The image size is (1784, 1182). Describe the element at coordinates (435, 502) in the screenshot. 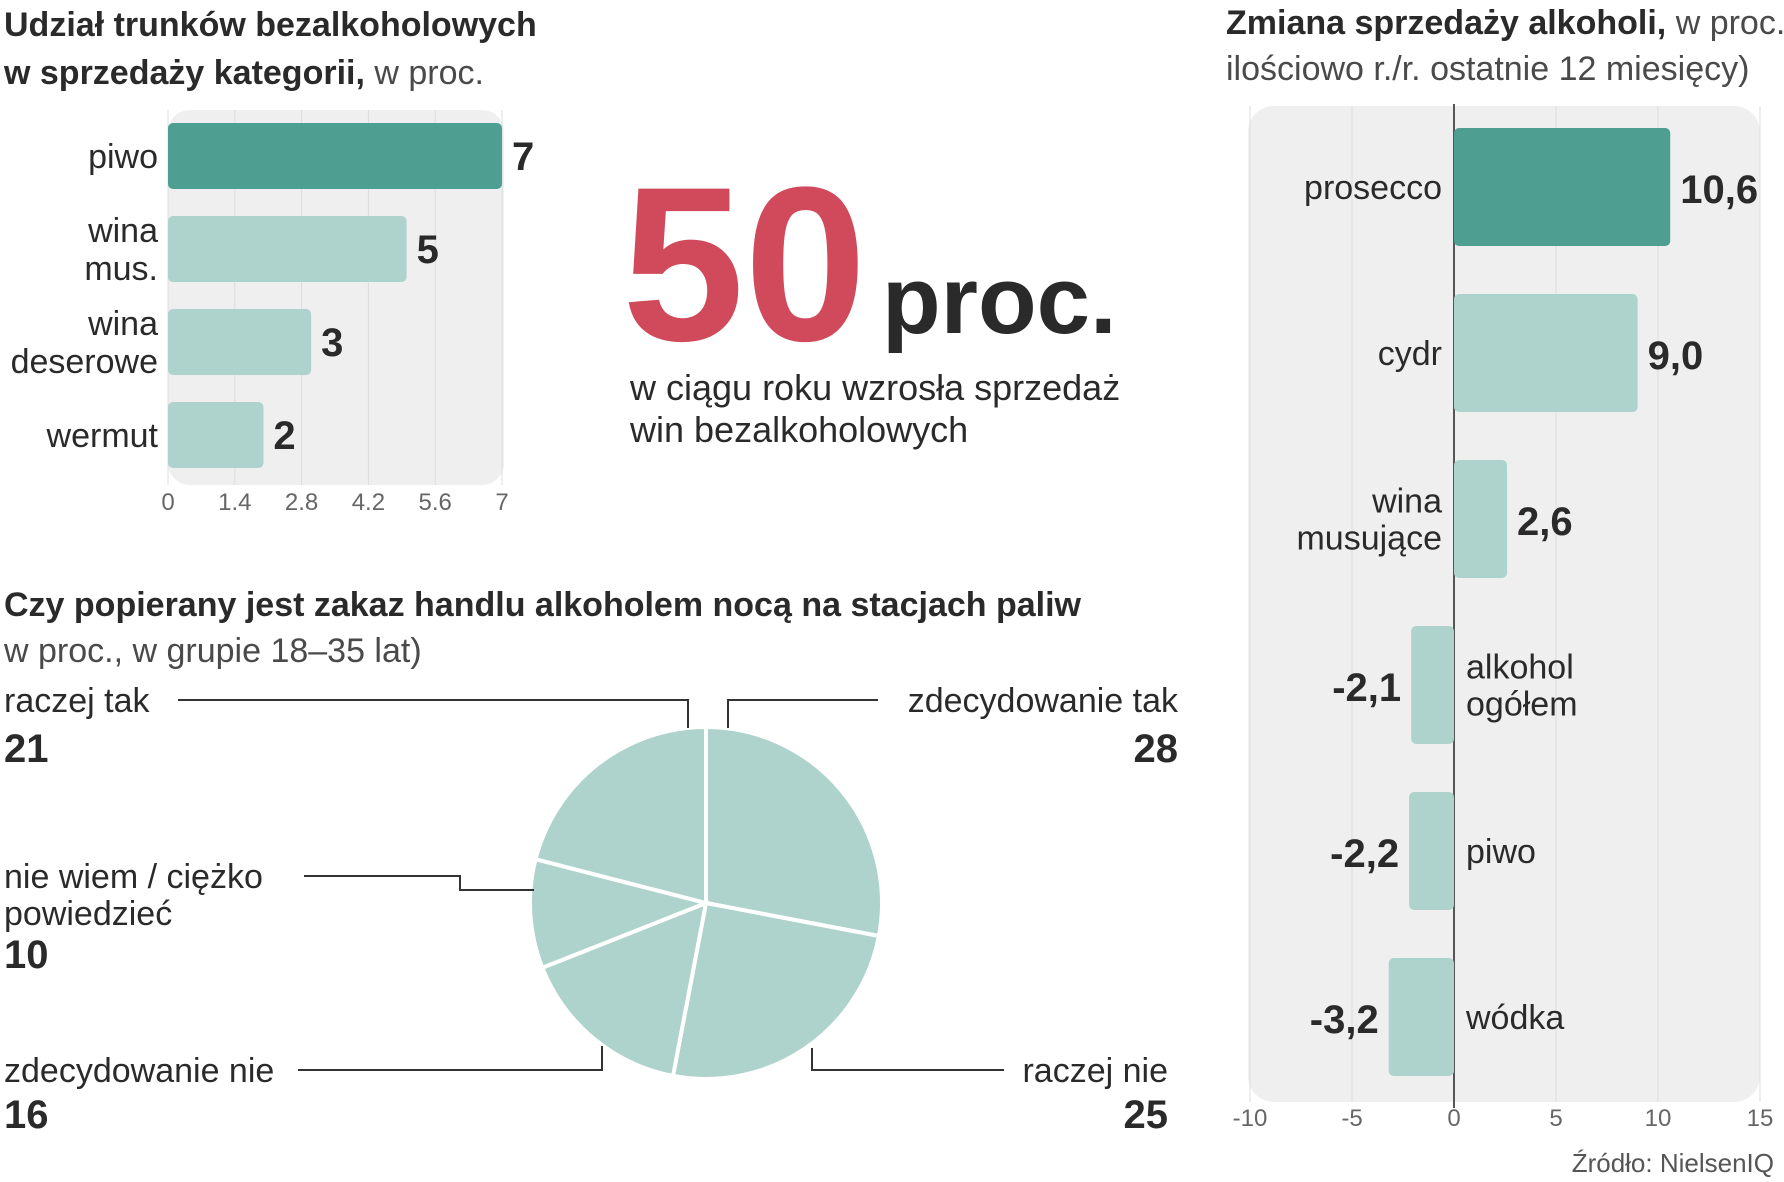

I see `bar1-tick-label: 5.6` at that location.